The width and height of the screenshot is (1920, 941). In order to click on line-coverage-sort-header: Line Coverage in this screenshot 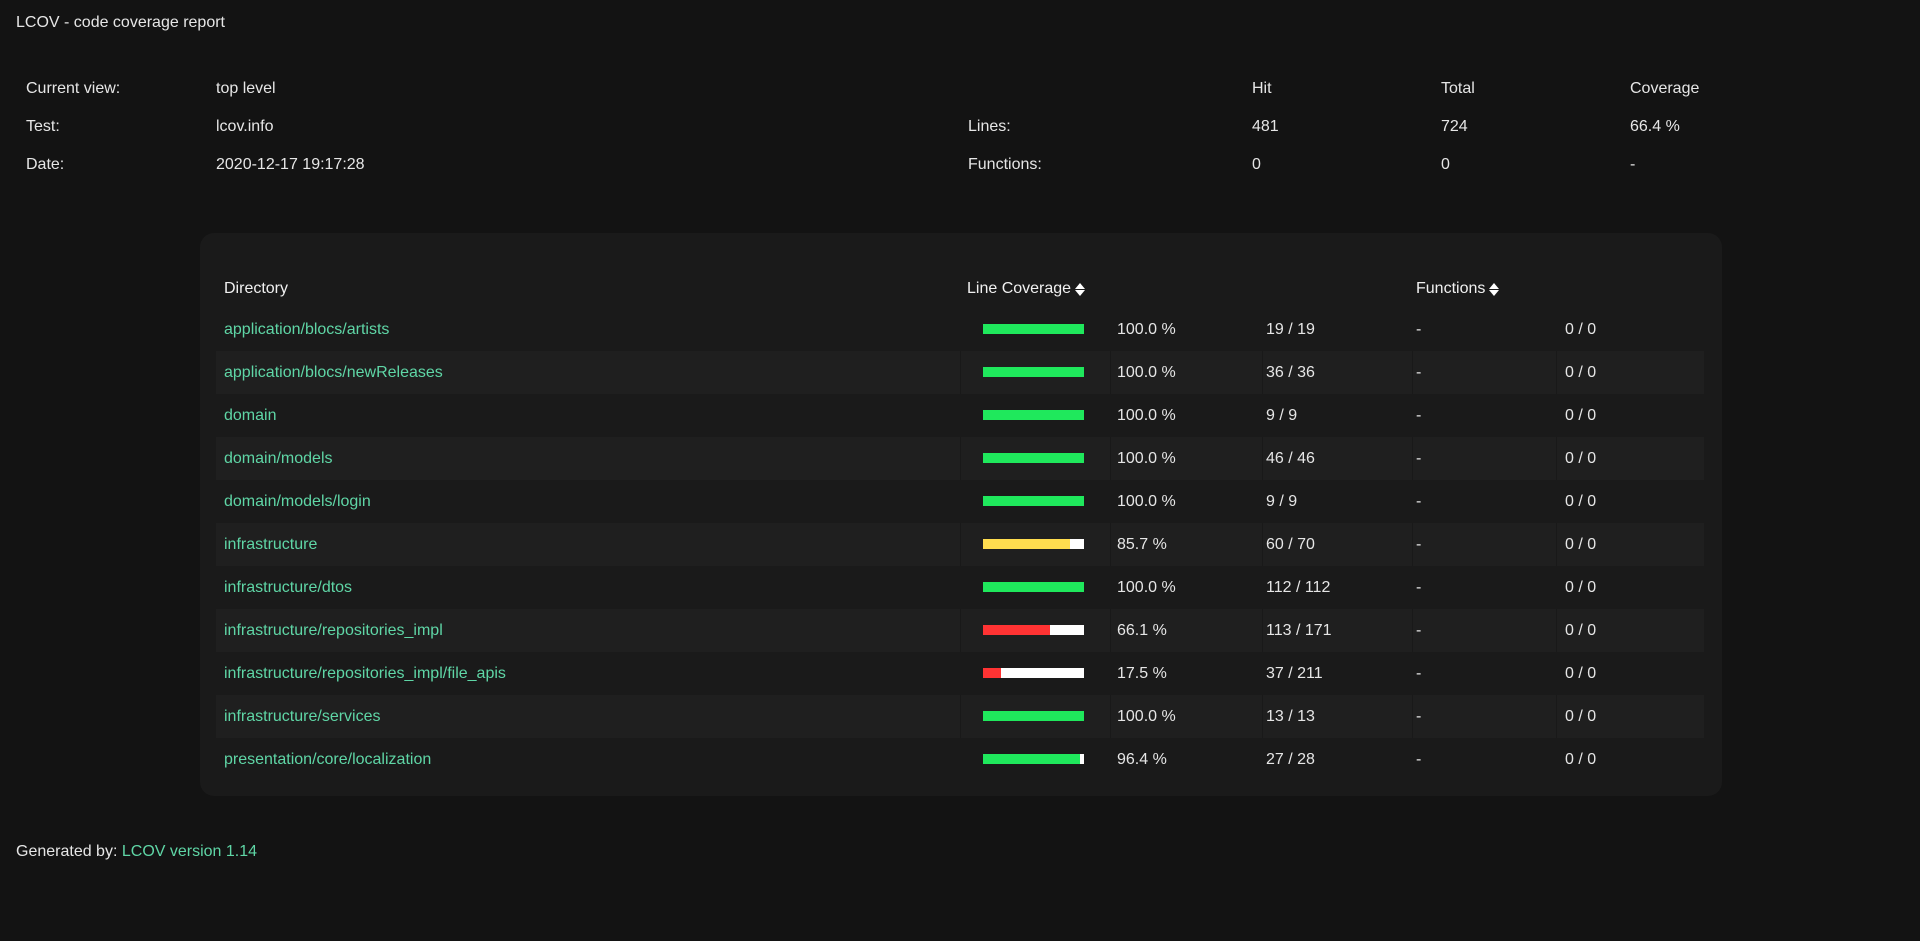, I will do `click(1026, 289)`.